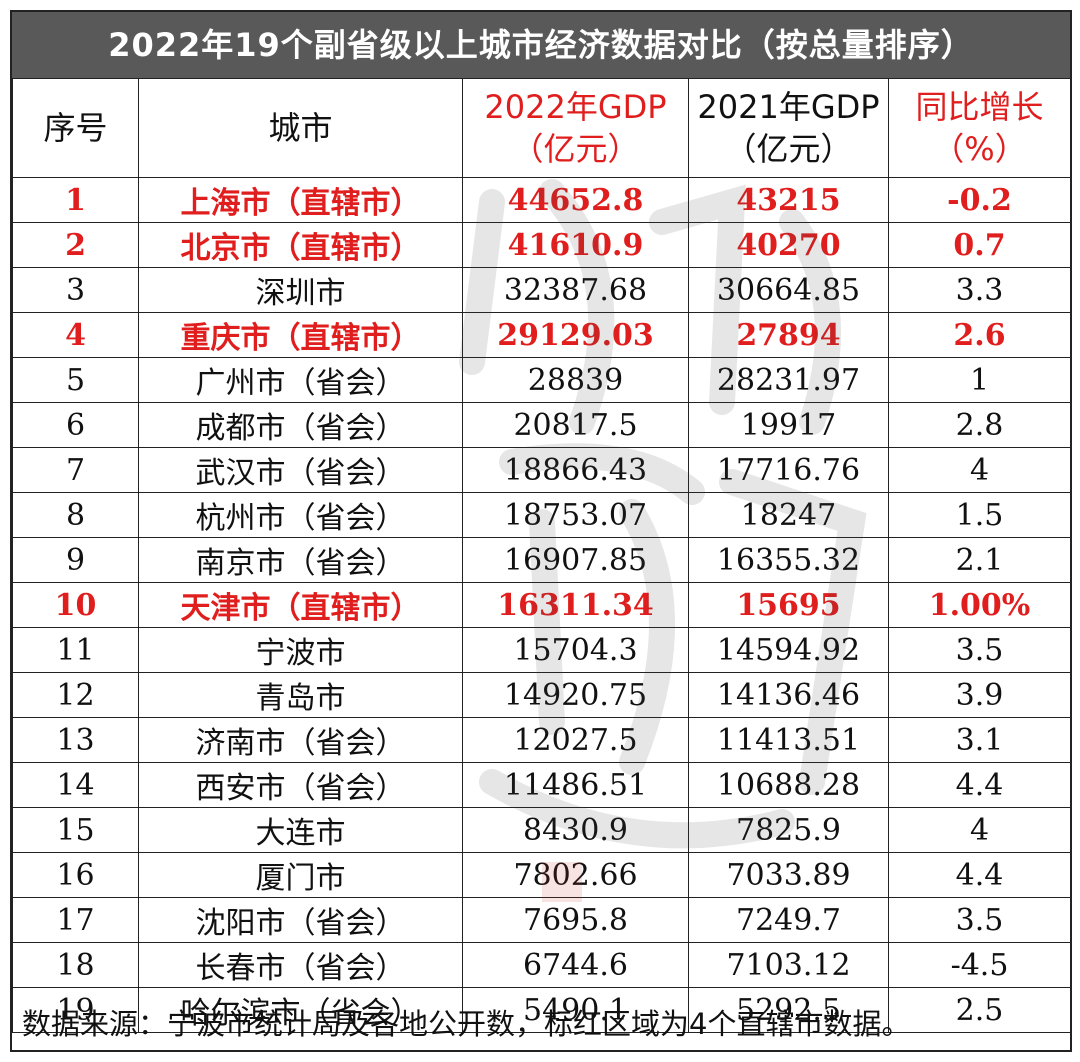  Describe the element at coordinates (300, 695) in the screenshot. I see `cell-city: 青岛市` at that location.